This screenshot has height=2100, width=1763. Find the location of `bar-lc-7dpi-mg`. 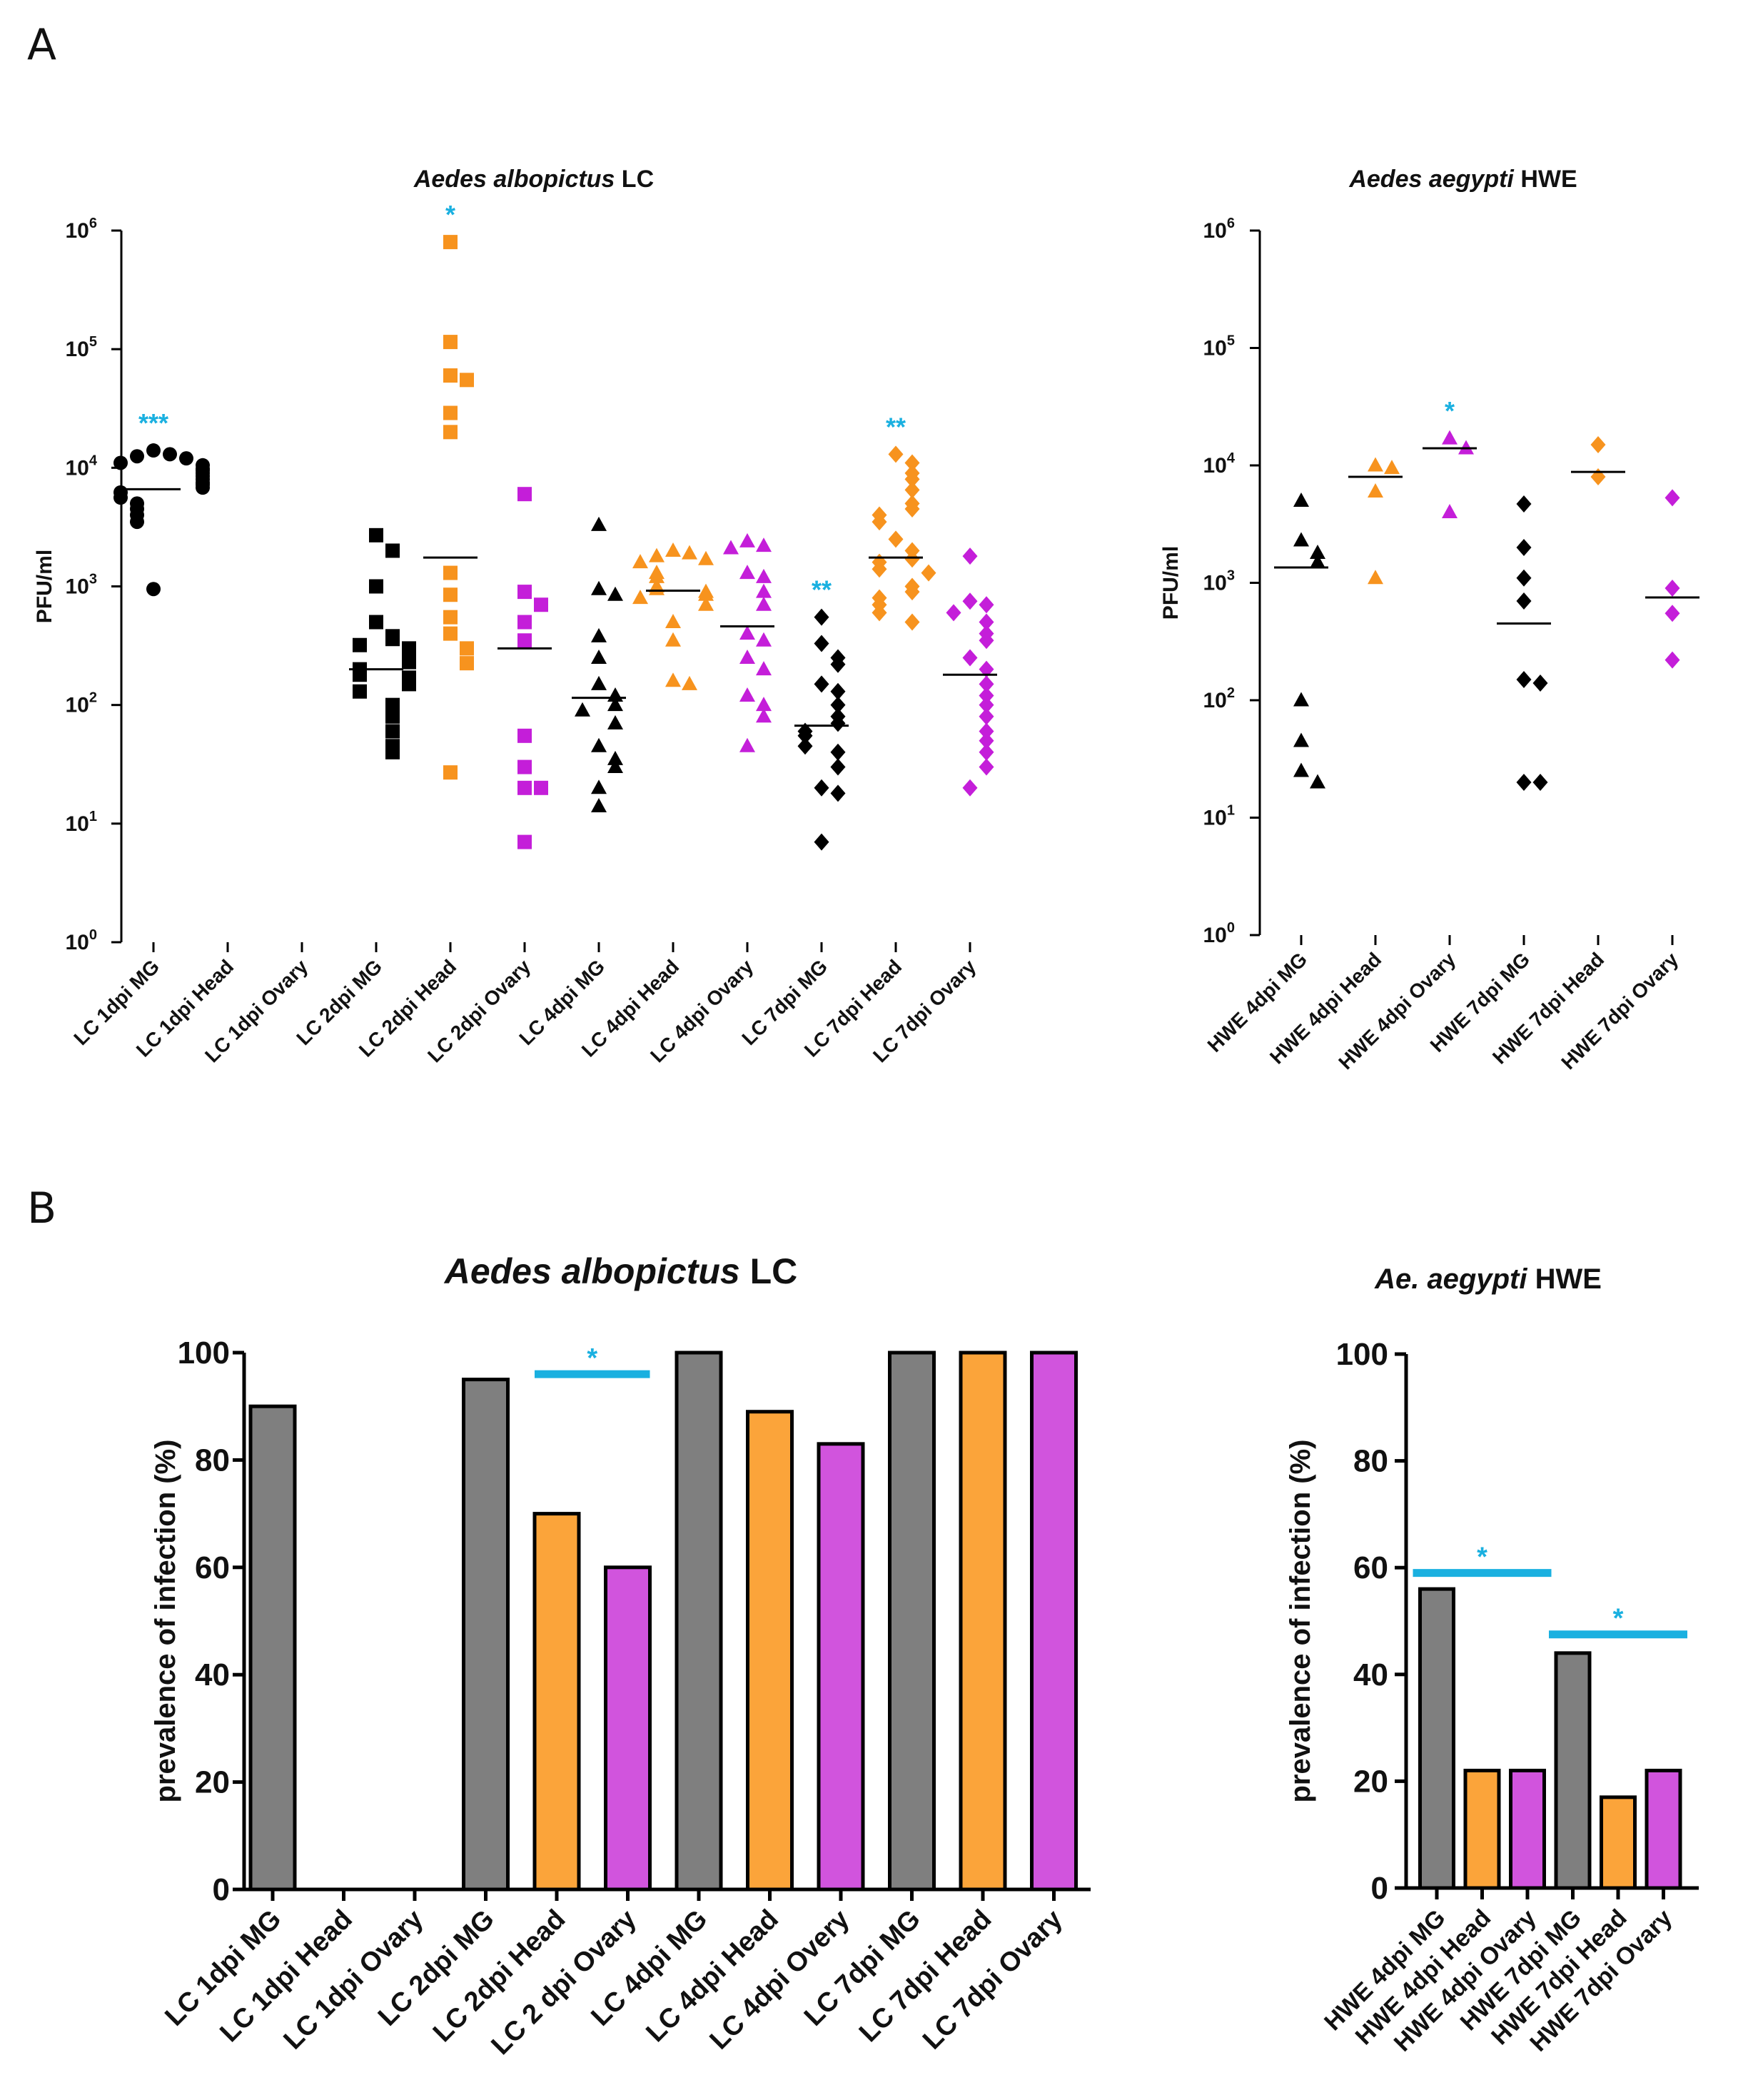

bar-lc-7dpi-mg is located at coordinates (912, 1621).